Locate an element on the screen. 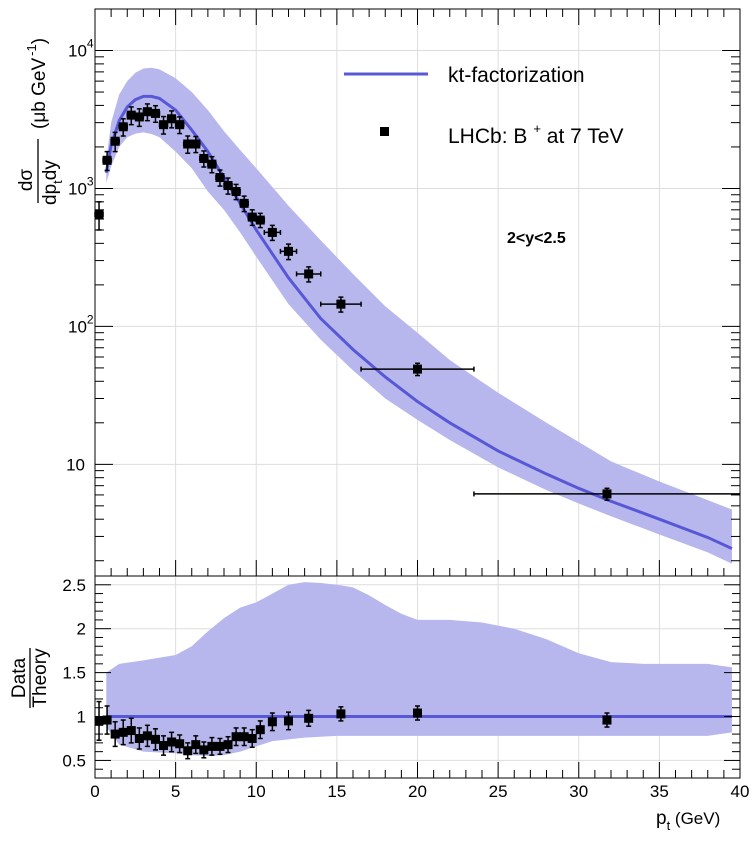  bottom-points is located at coordinates (353, 730).